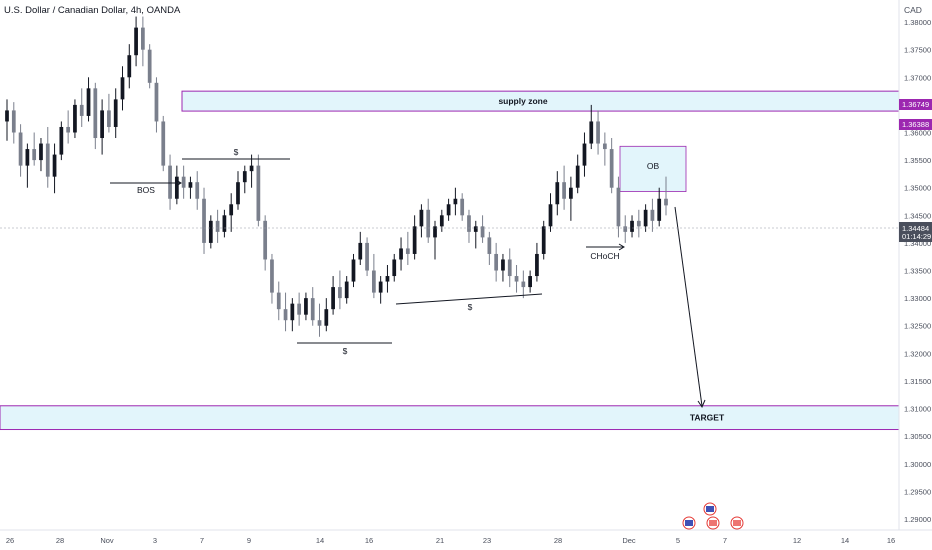 This screenshot has height=550, width=932. I want to click on y-tick-label: 1.29000, so click(917, 519).